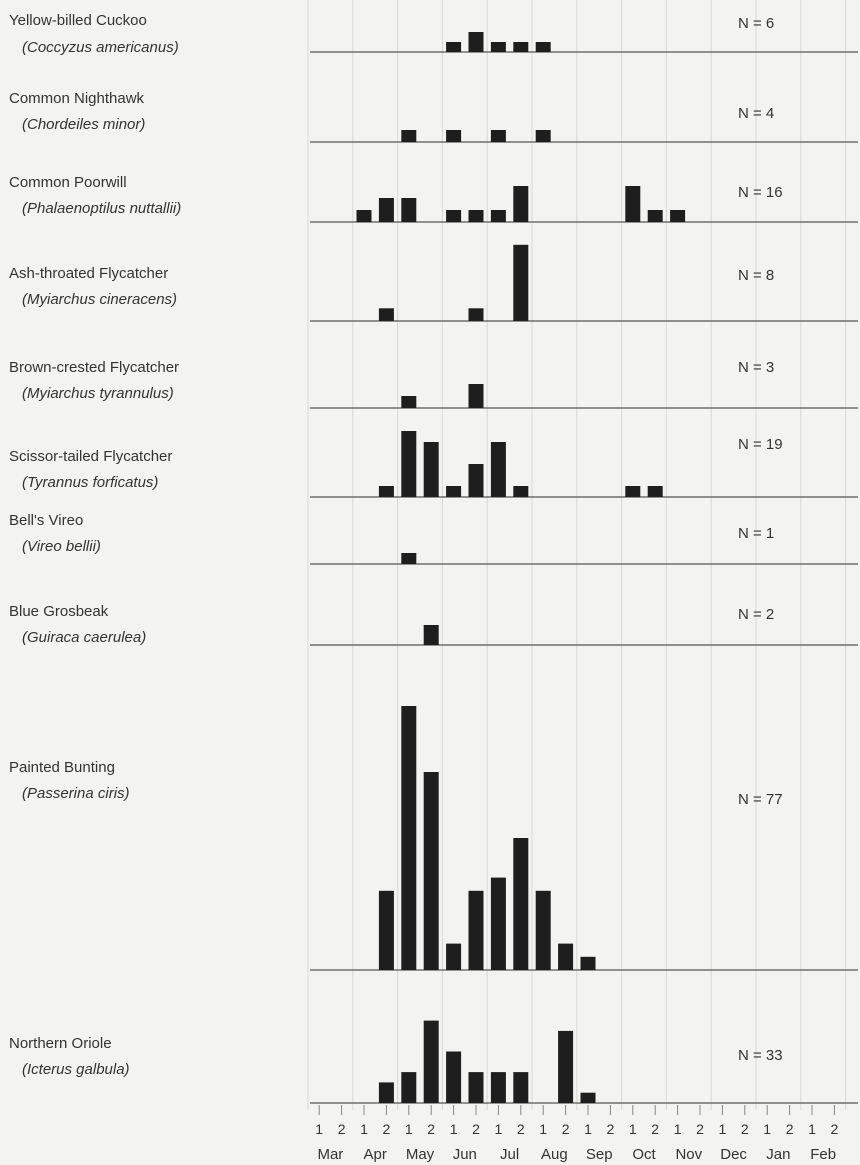  What do you see at coordinates (760, 799) in the screenshot?
I see `sample-size-label: N = 77` at bounding box center [760, 799].